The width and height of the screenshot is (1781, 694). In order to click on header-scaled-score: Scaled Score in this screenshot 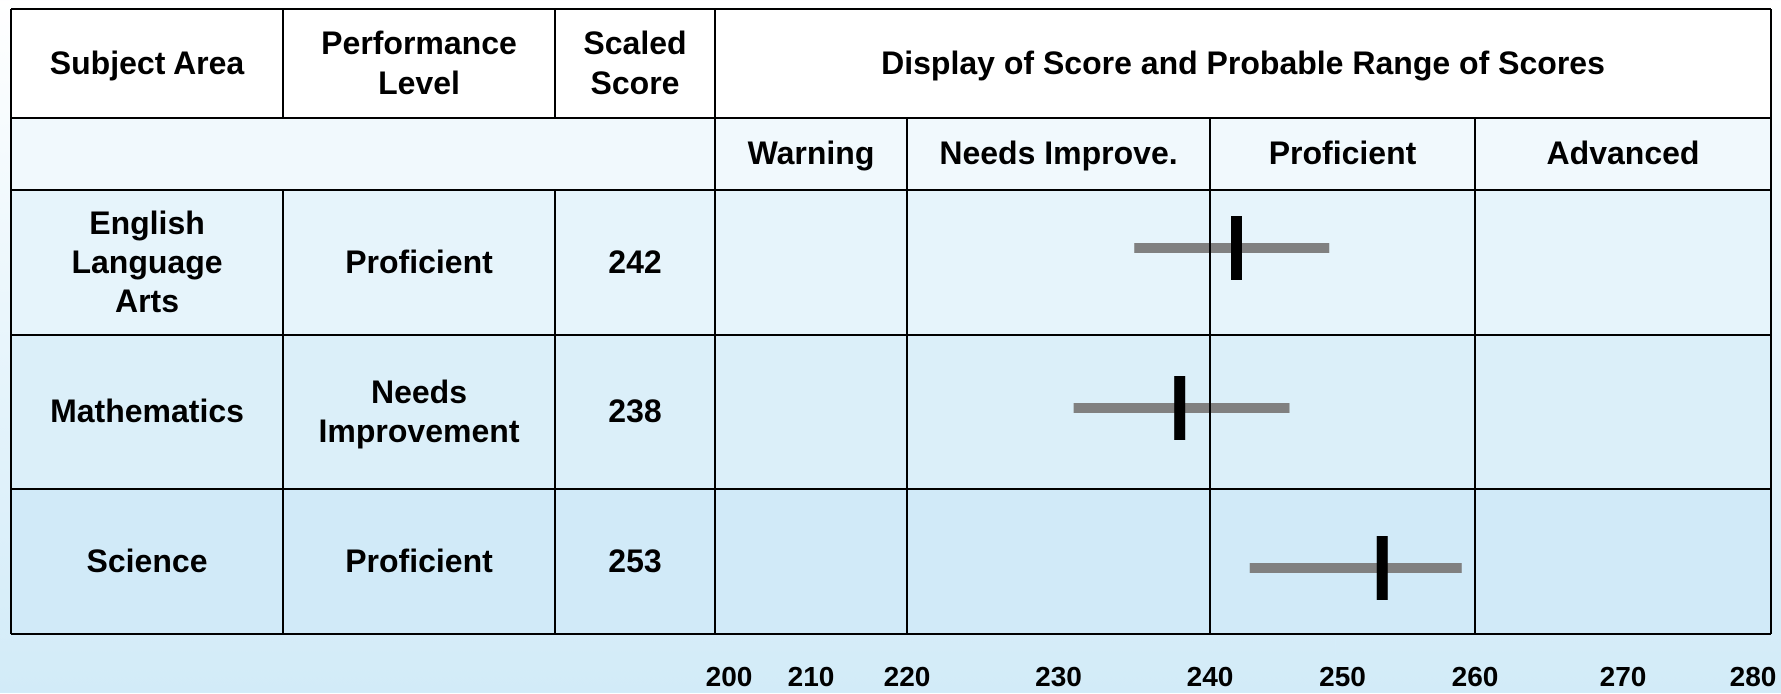, I will do `click(635, 63)`.